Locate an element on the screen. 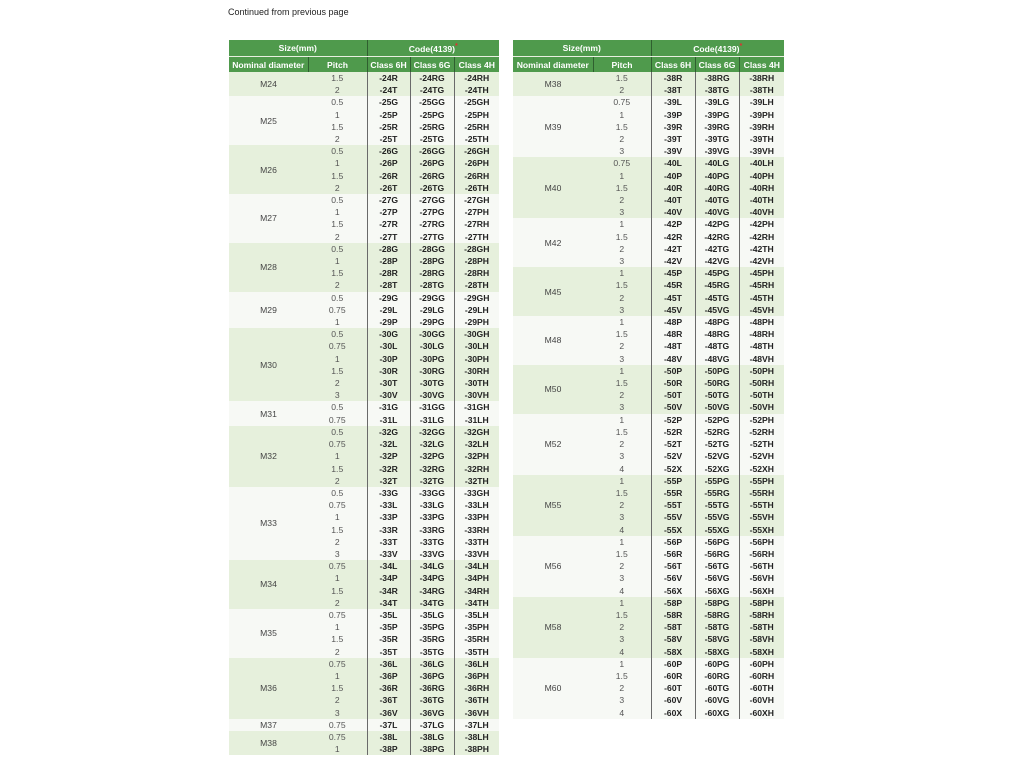 The width and height of the screenshot is (1024, 768). table-row: 2 -26T -26TG -26TH is located at coordinates (364, 188).